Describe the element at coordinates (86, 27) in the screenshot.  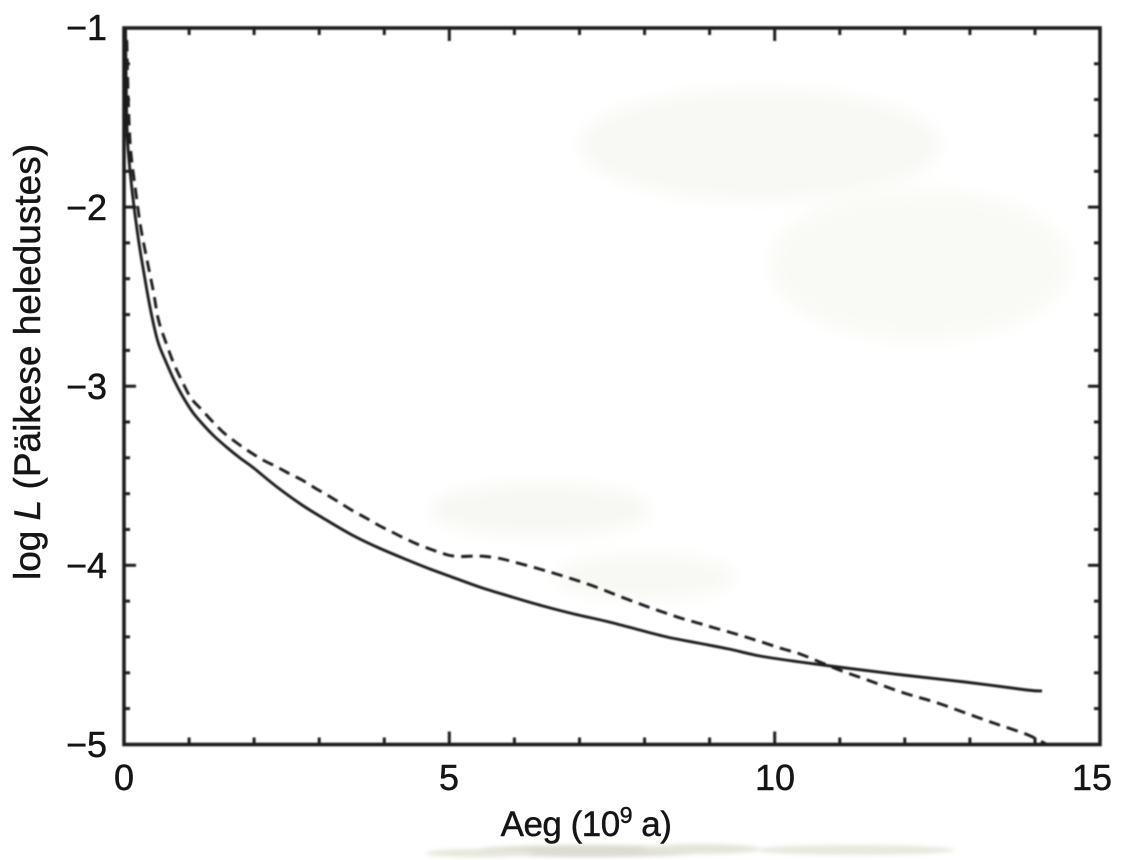
I see `svg-text: −1` at that location.